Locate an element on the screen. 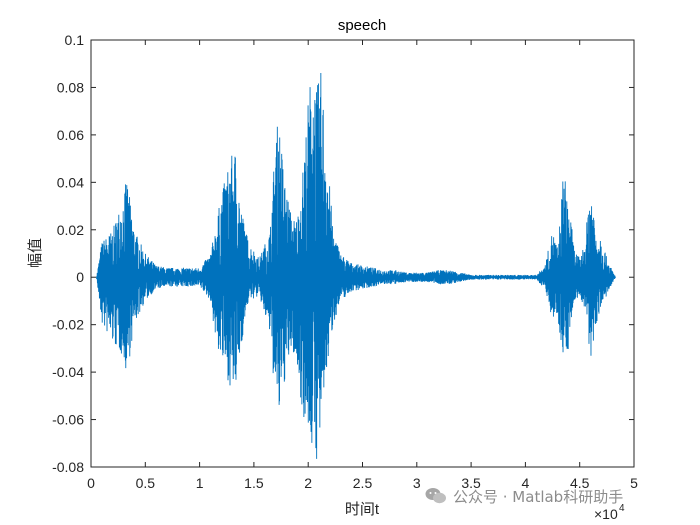  x-axis-label: 时间t is located at coordinates (362, 509).